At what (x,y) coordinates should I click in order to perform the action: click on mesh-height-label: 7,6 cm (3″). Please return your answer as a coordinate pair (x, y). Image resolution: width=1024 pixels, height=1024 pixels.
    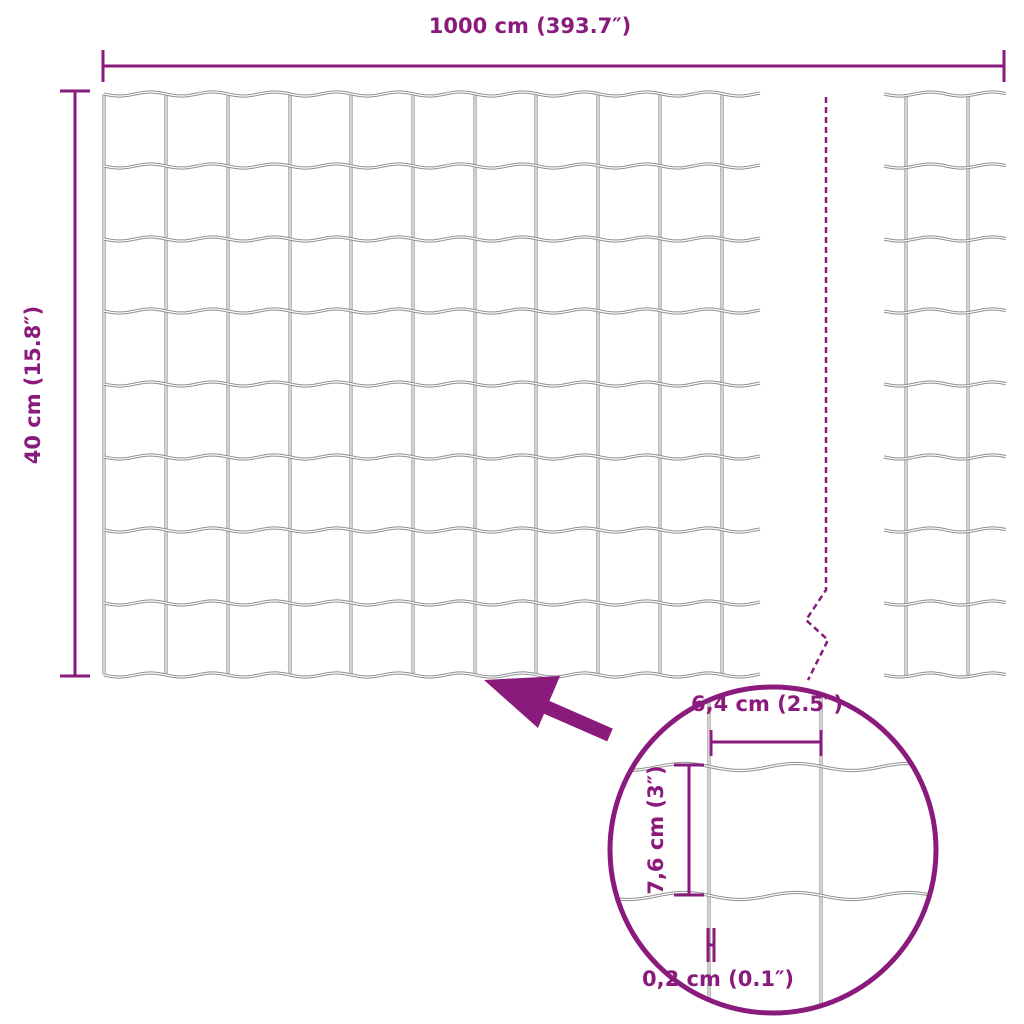
    Looking at the image, I should click on (656, 829).